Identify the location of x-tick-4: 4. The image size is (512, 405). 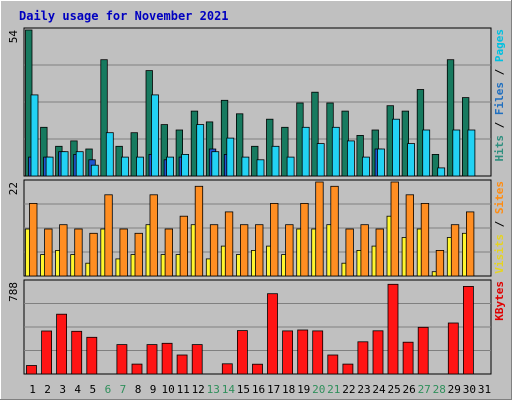
(77, 389).